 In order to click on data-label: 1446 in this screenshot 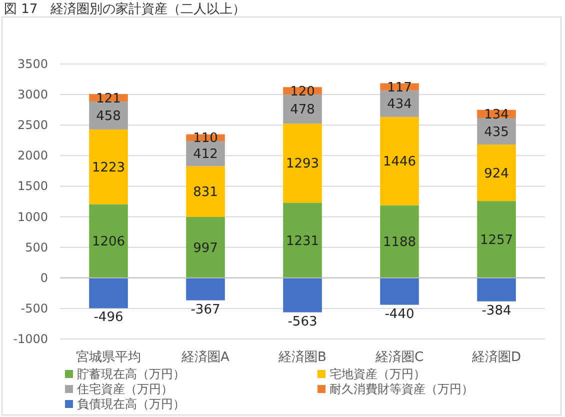, I will do `click(399, 162)`.